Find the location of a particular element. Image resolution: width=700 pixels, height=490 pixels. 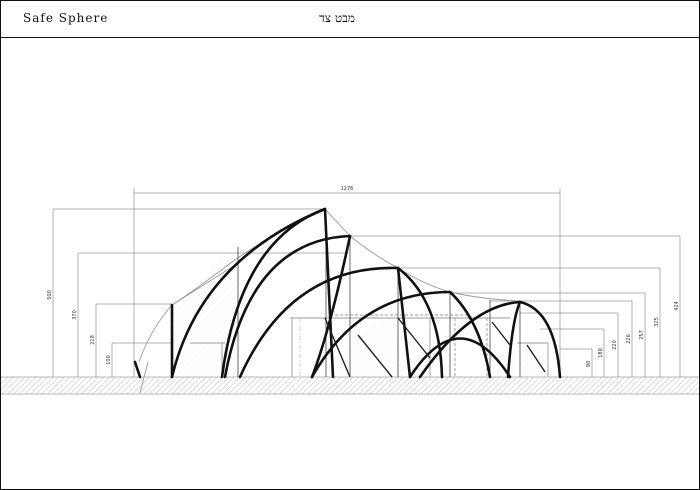

dim-500: 500 is located at coordinates (50, 295).